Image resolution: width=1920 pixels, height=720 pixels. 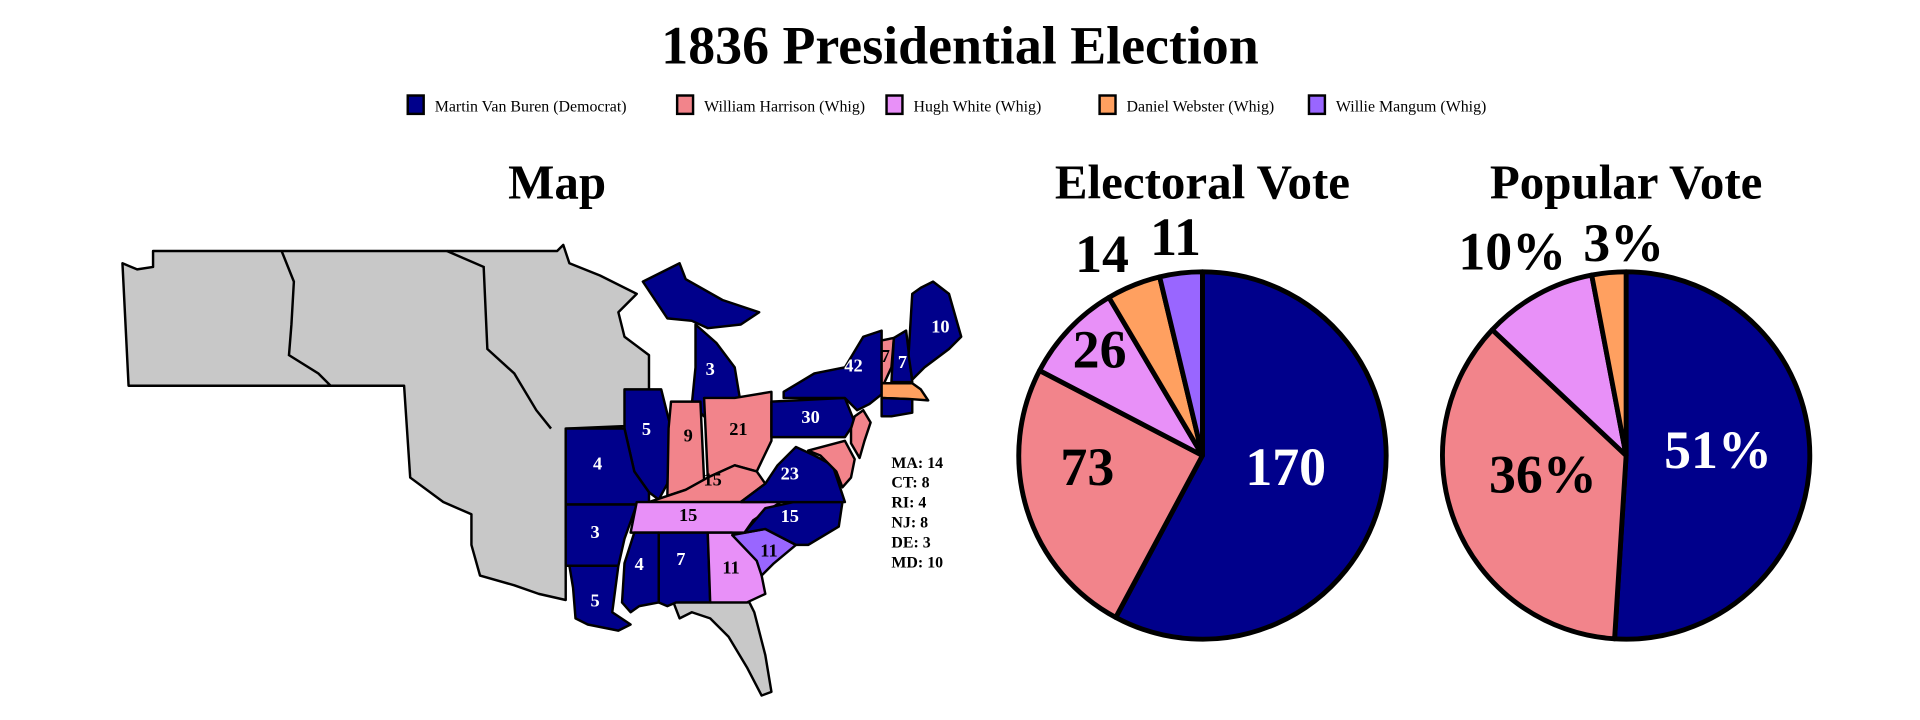 I want to click on state-new-york, so click(x=832, y=370).